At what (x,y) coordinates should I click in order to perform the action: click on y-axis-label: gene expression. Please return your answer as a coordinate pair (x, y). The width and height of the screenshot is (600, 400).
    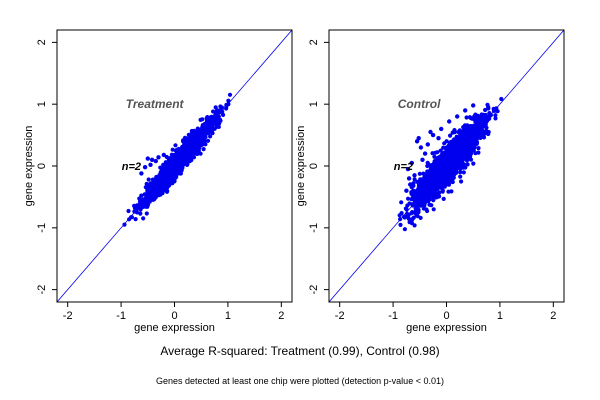
    Looking at the image, I should click on (301, 166).